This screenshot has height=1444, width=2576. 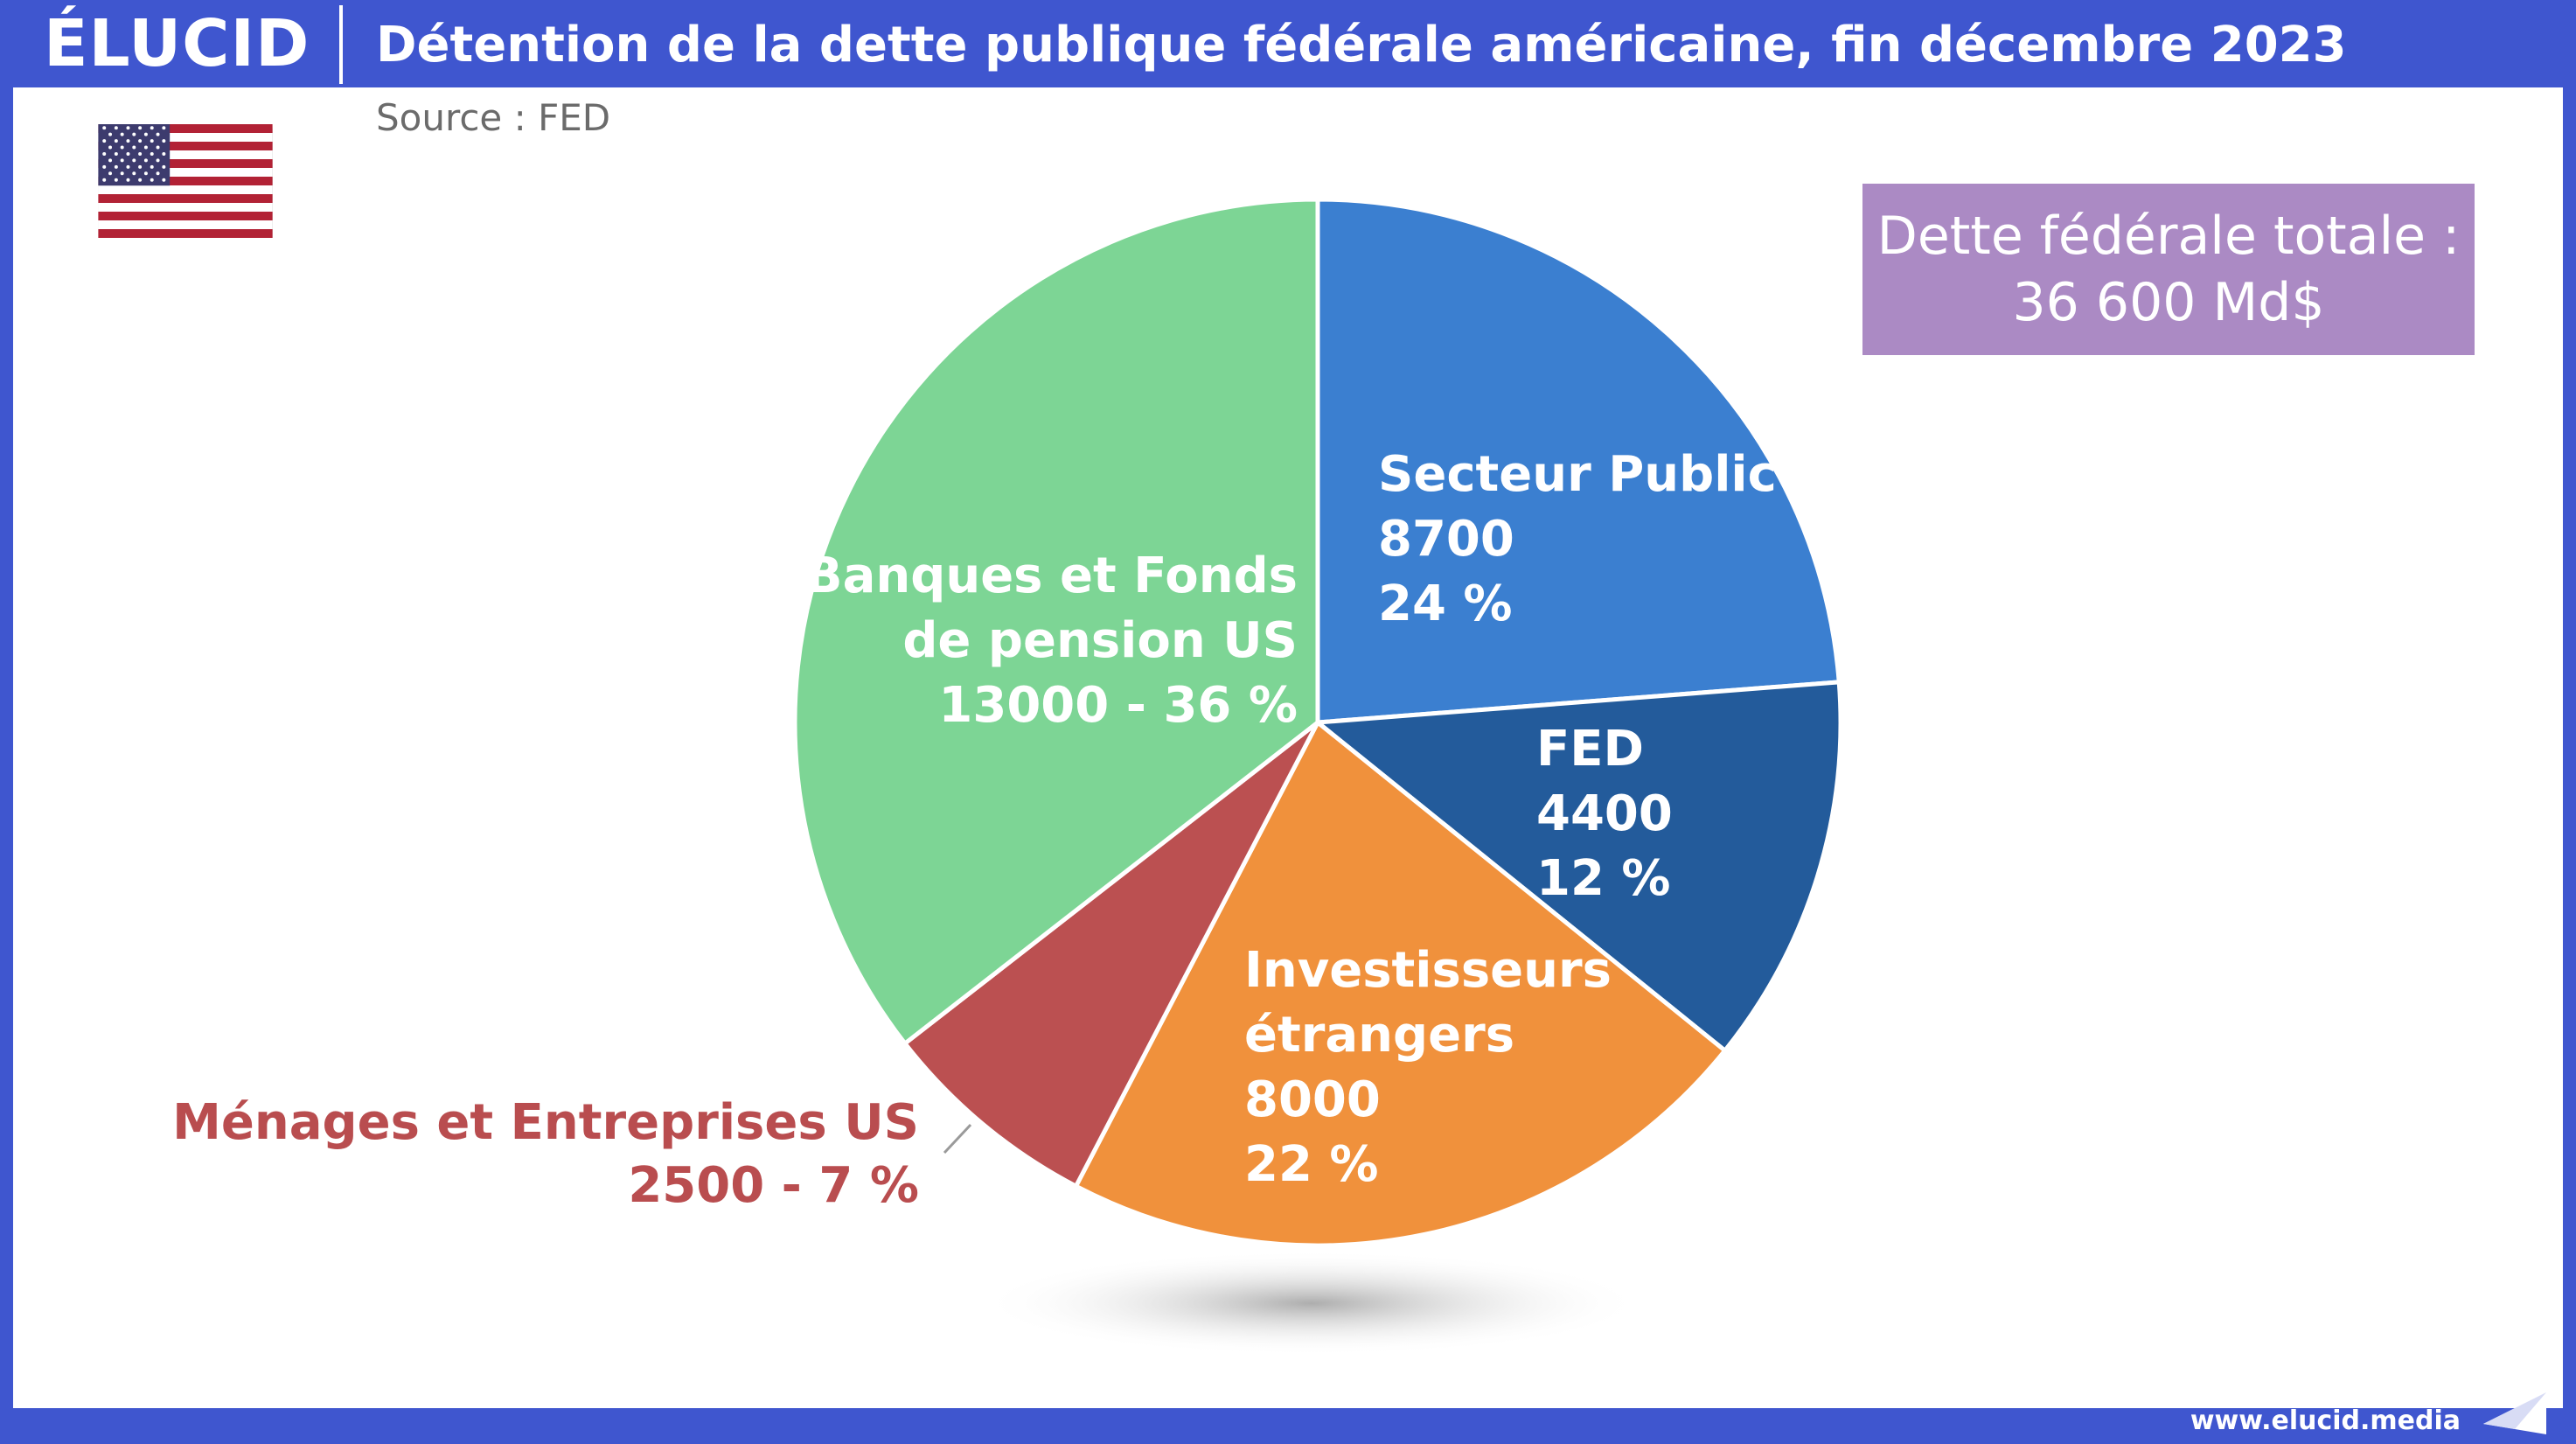 I want to click on label-investisseurs-etrangers: Investisseurs étrangers 8000 22 %, so click(x=1428, y=1068).